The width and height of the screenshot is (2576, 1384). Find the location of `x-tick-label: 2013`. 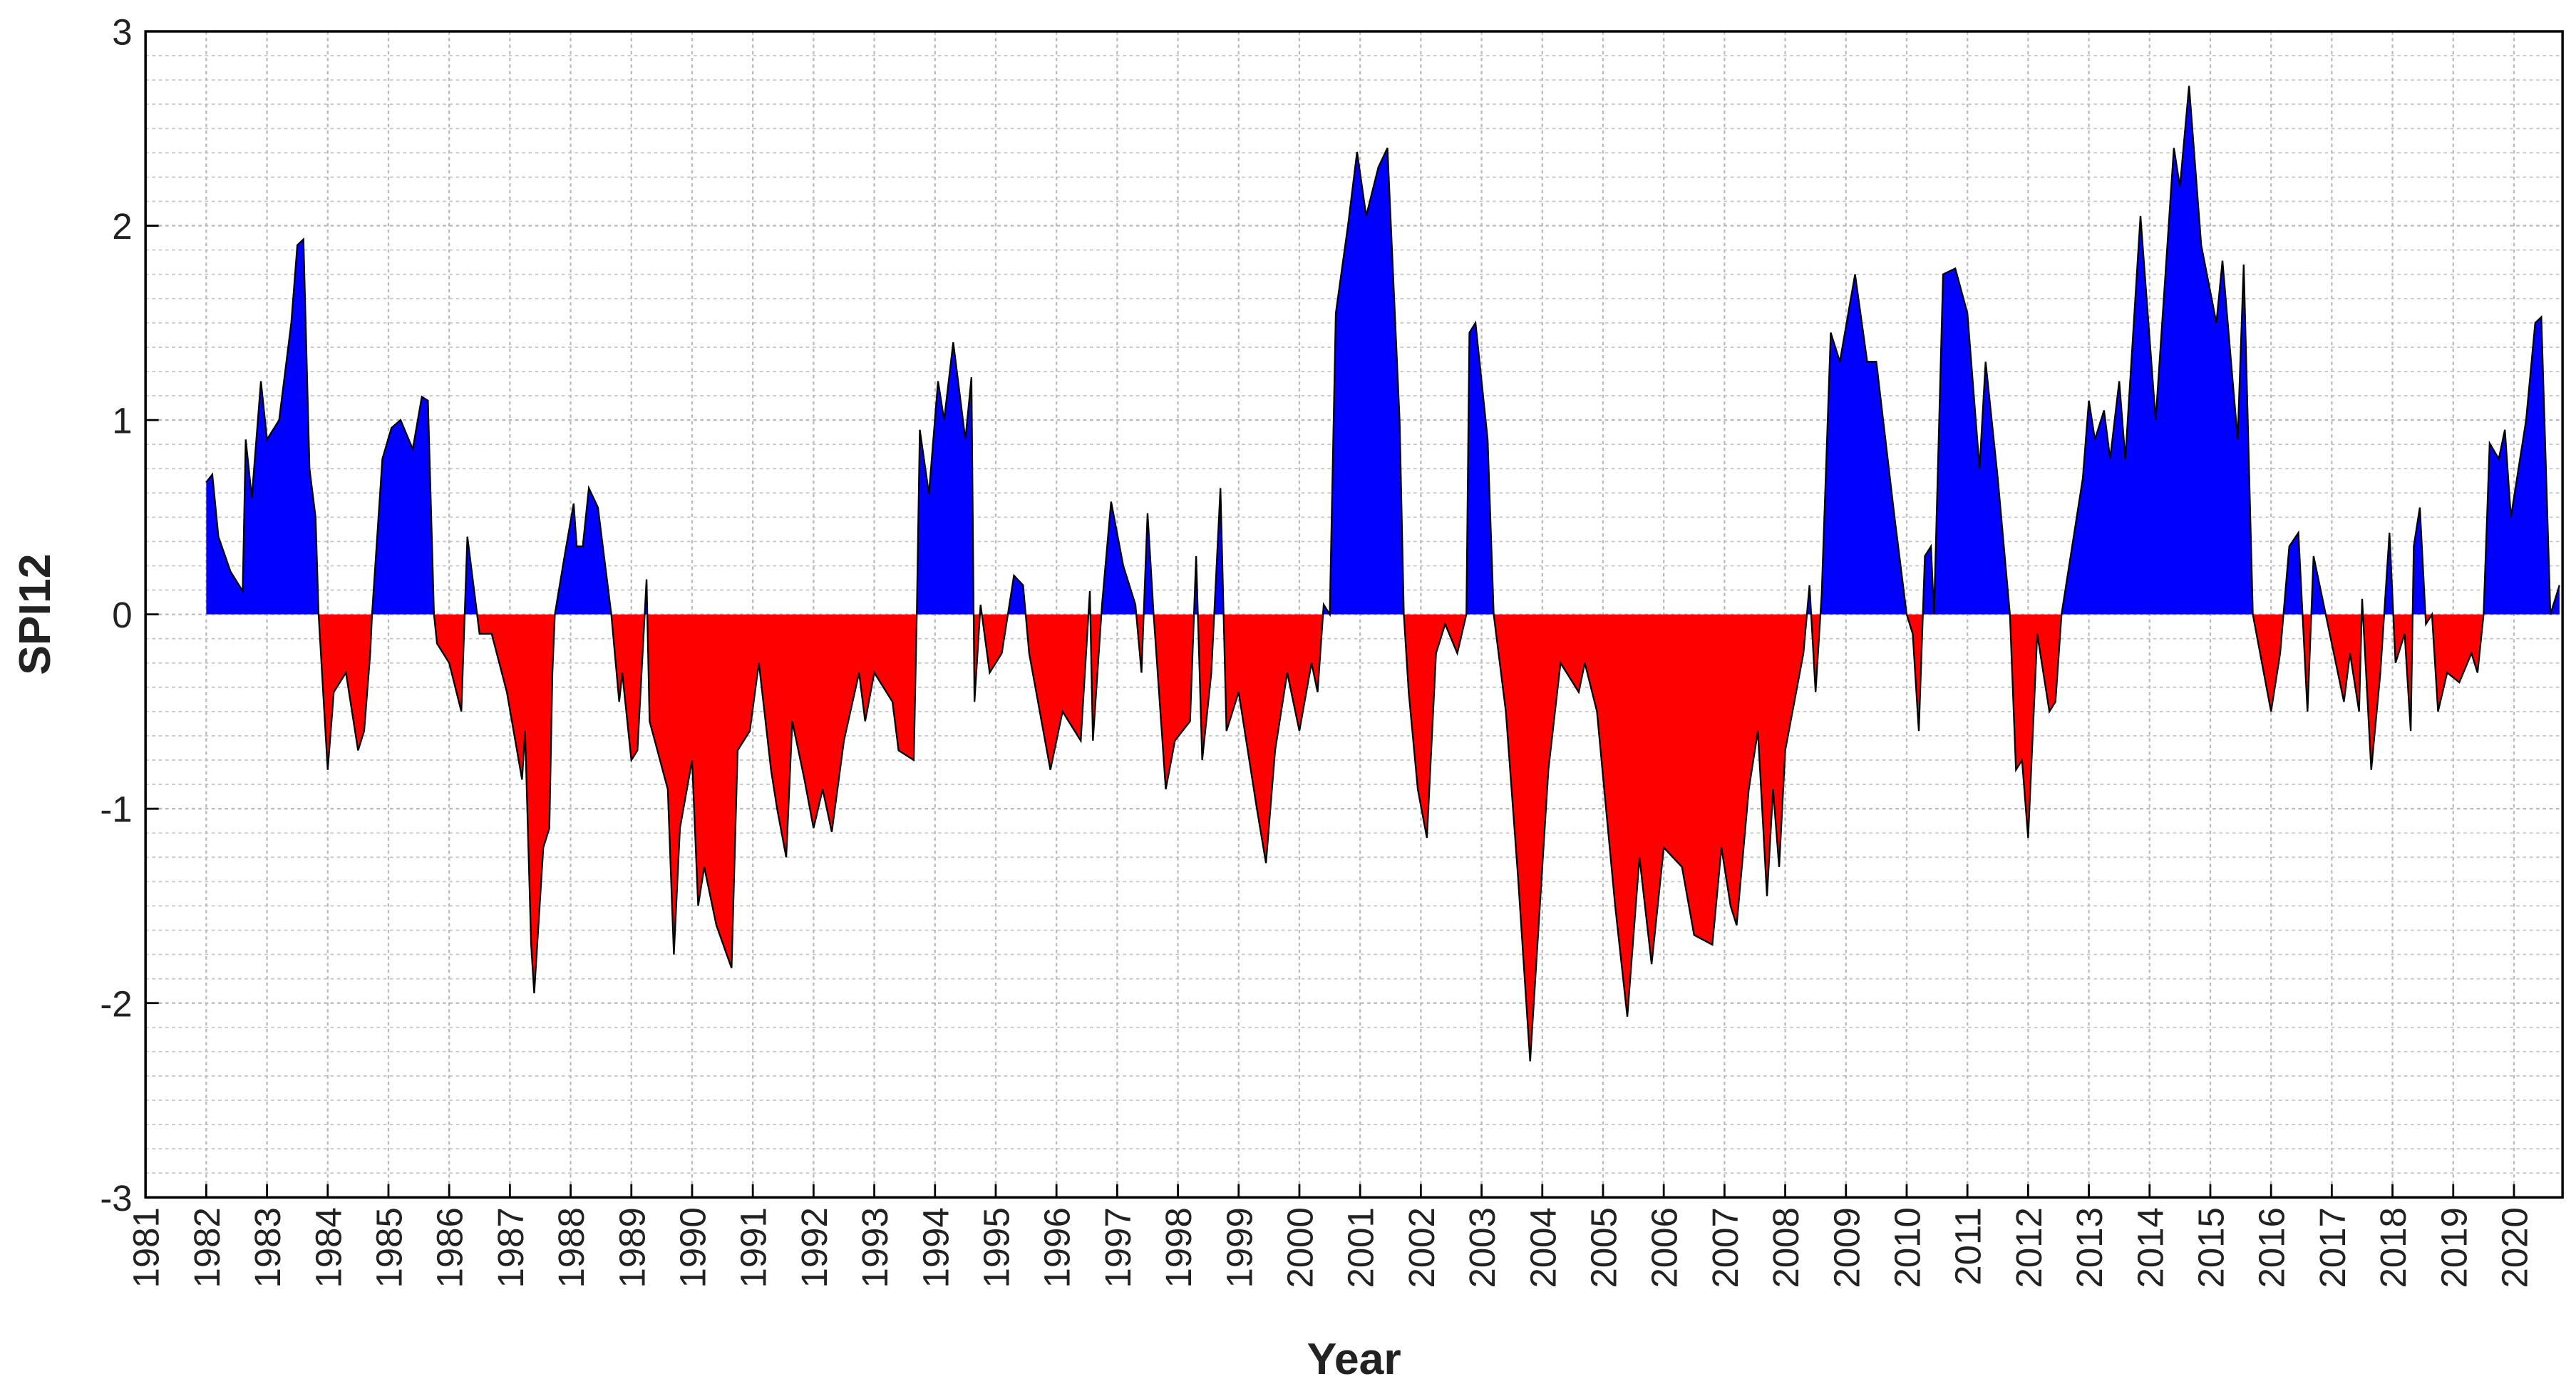

x-tick-label: 2013 is located at coordinates (2089, 1247).